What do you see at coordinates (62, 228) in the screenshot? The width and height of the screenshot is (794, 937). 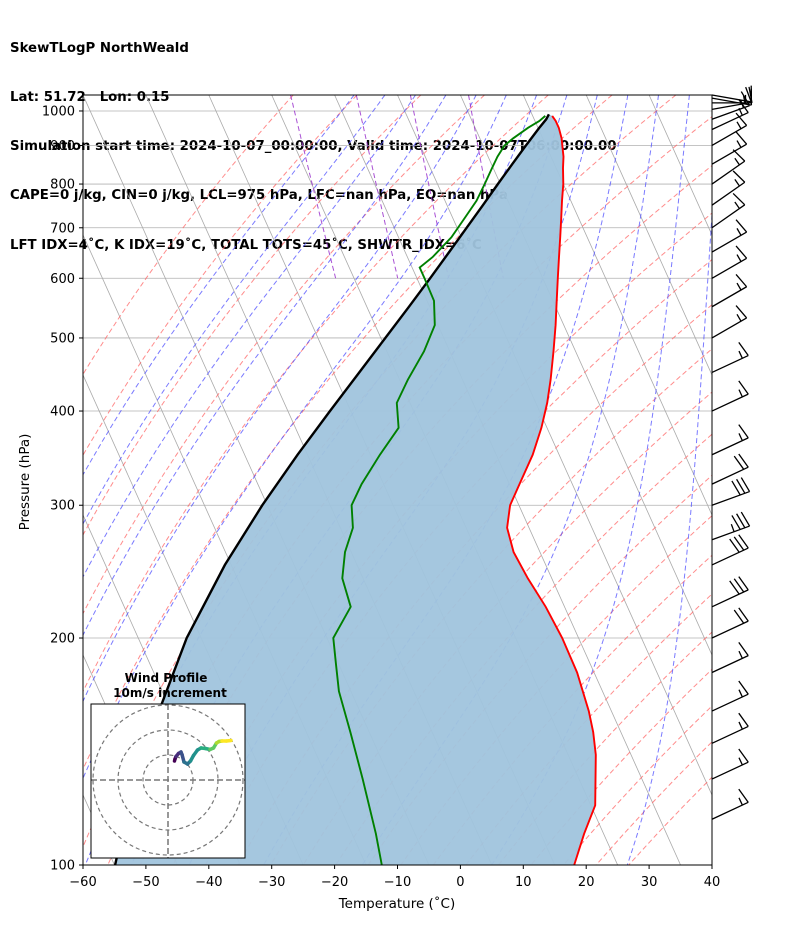 I see `y-tick-label: 700` at bounding box center [62, 228].